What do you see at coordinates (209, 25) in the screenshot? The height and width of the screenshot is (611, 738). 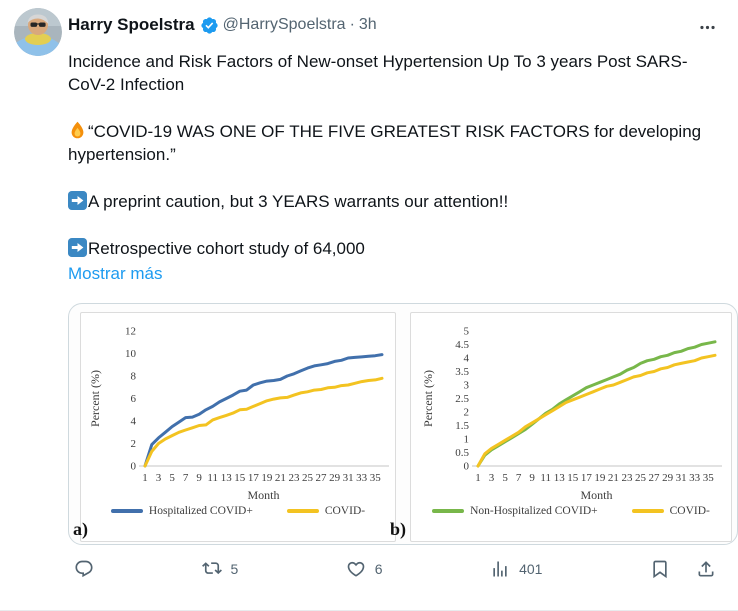 I see `verified-badge-icon` at bounding box center [209, 25].